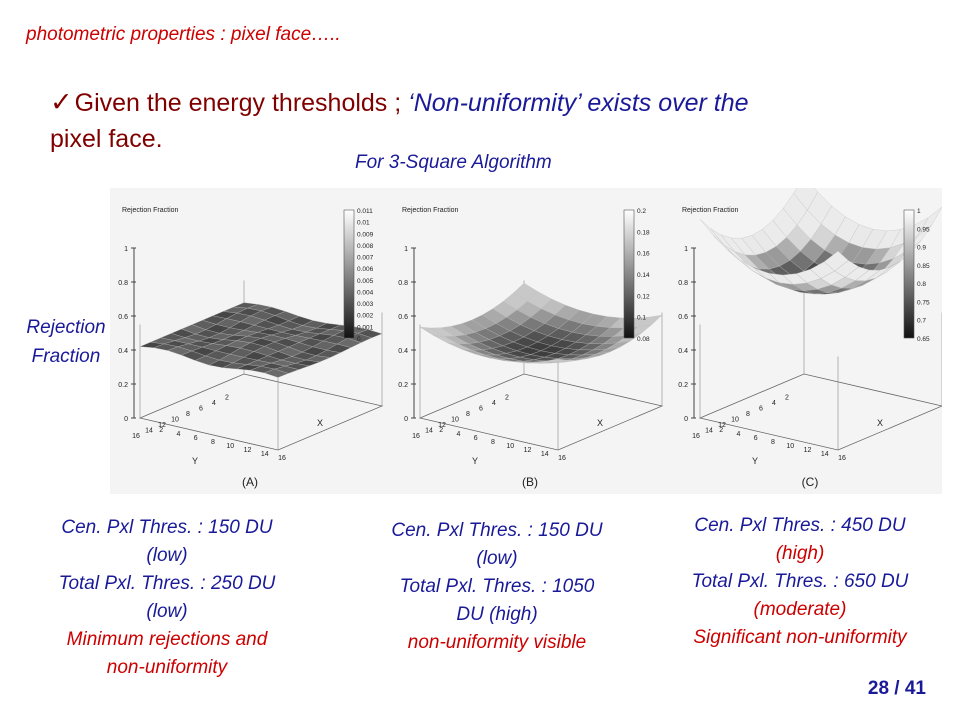 The width and height of the screenshot is (960, 720). I want to click on caption-b-line2: (low), so click(497, 558).